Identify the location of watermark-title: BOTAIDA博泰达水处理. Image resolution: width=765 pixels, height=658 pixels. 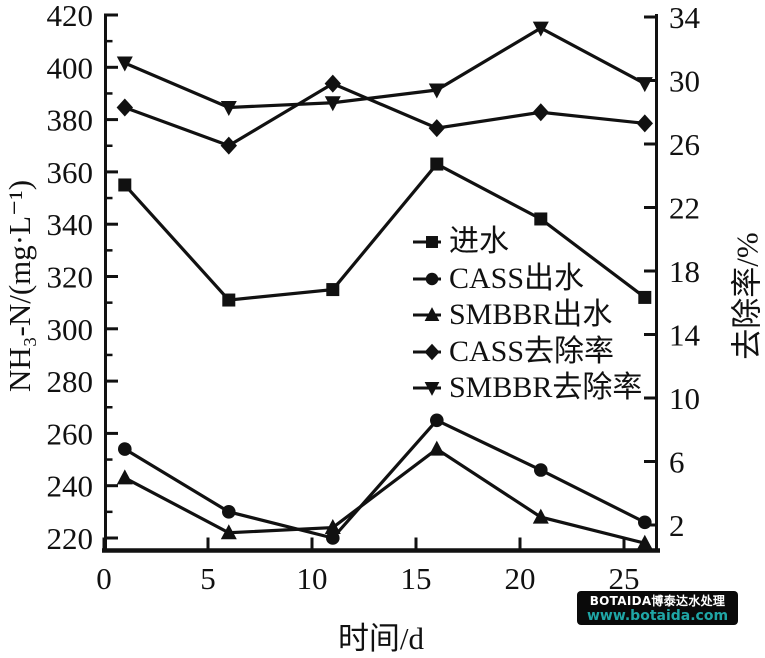
(657, 600).